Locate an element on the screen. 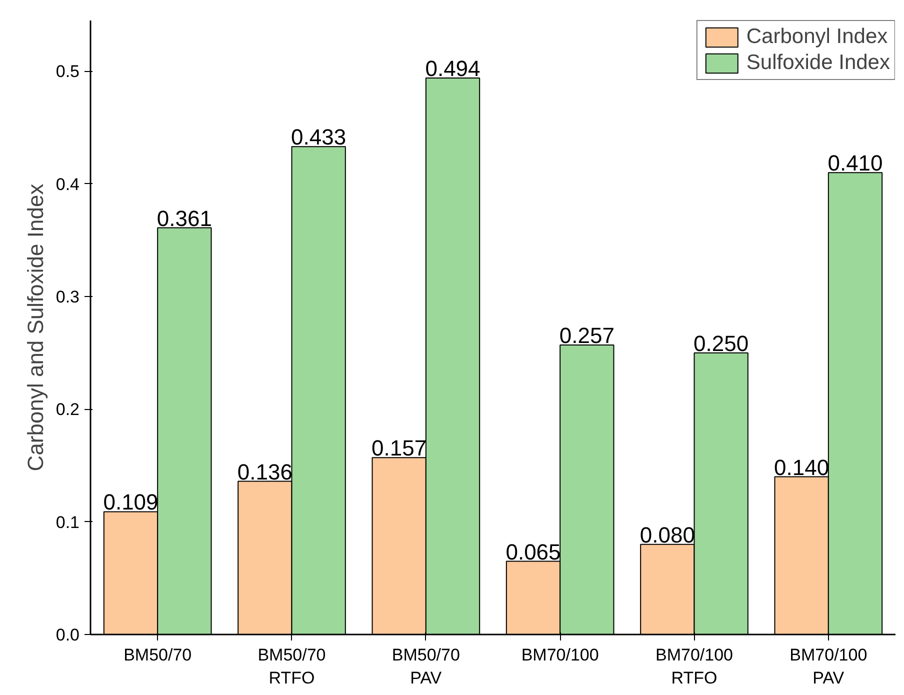 The height and width of the screenshot is (695, 904). legend-label: Carbonyl Index is located at coordinates (817, 37).